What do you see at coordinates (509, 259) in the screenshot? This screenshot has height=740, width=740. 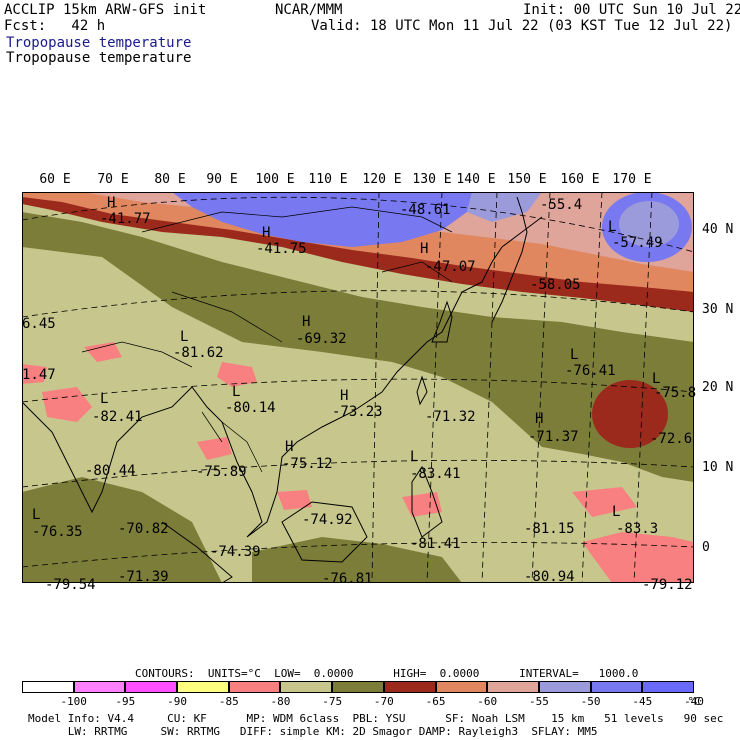 I see `coastline-japan` at bounding box center [509, 259].